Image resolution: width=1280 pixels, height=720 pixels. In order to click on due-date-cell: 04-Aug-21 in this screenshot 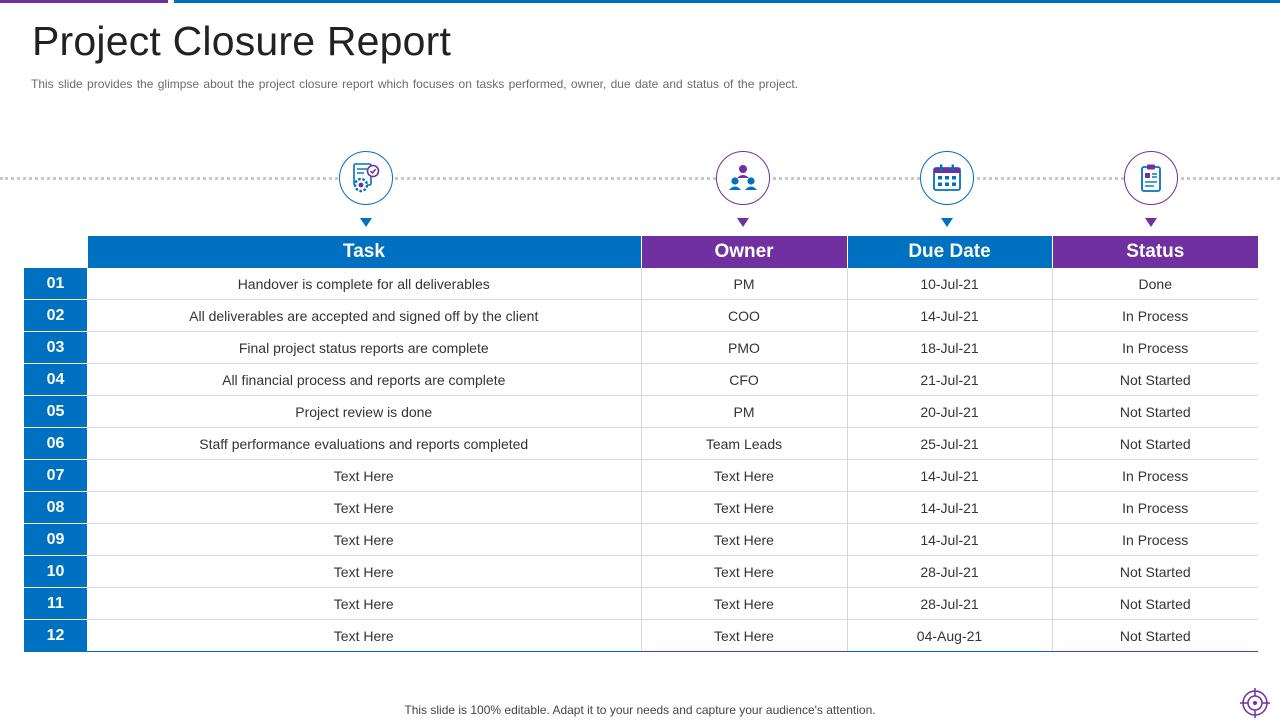, I will do `click(950, 635)`.